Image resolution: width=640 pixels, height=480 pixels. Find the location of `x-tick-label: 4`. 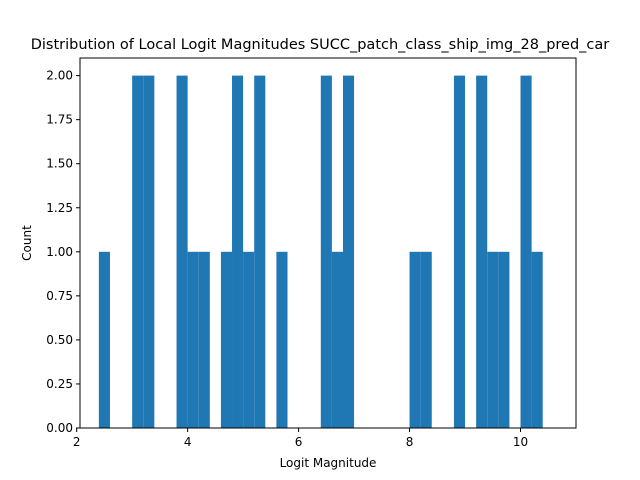

x-tick-label: 4 is located at coordinates (188, 442).